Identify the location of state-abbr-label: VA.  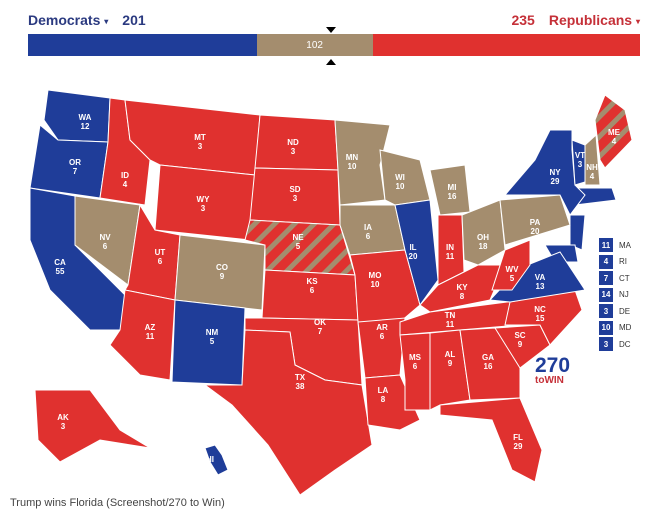
(540, 277).